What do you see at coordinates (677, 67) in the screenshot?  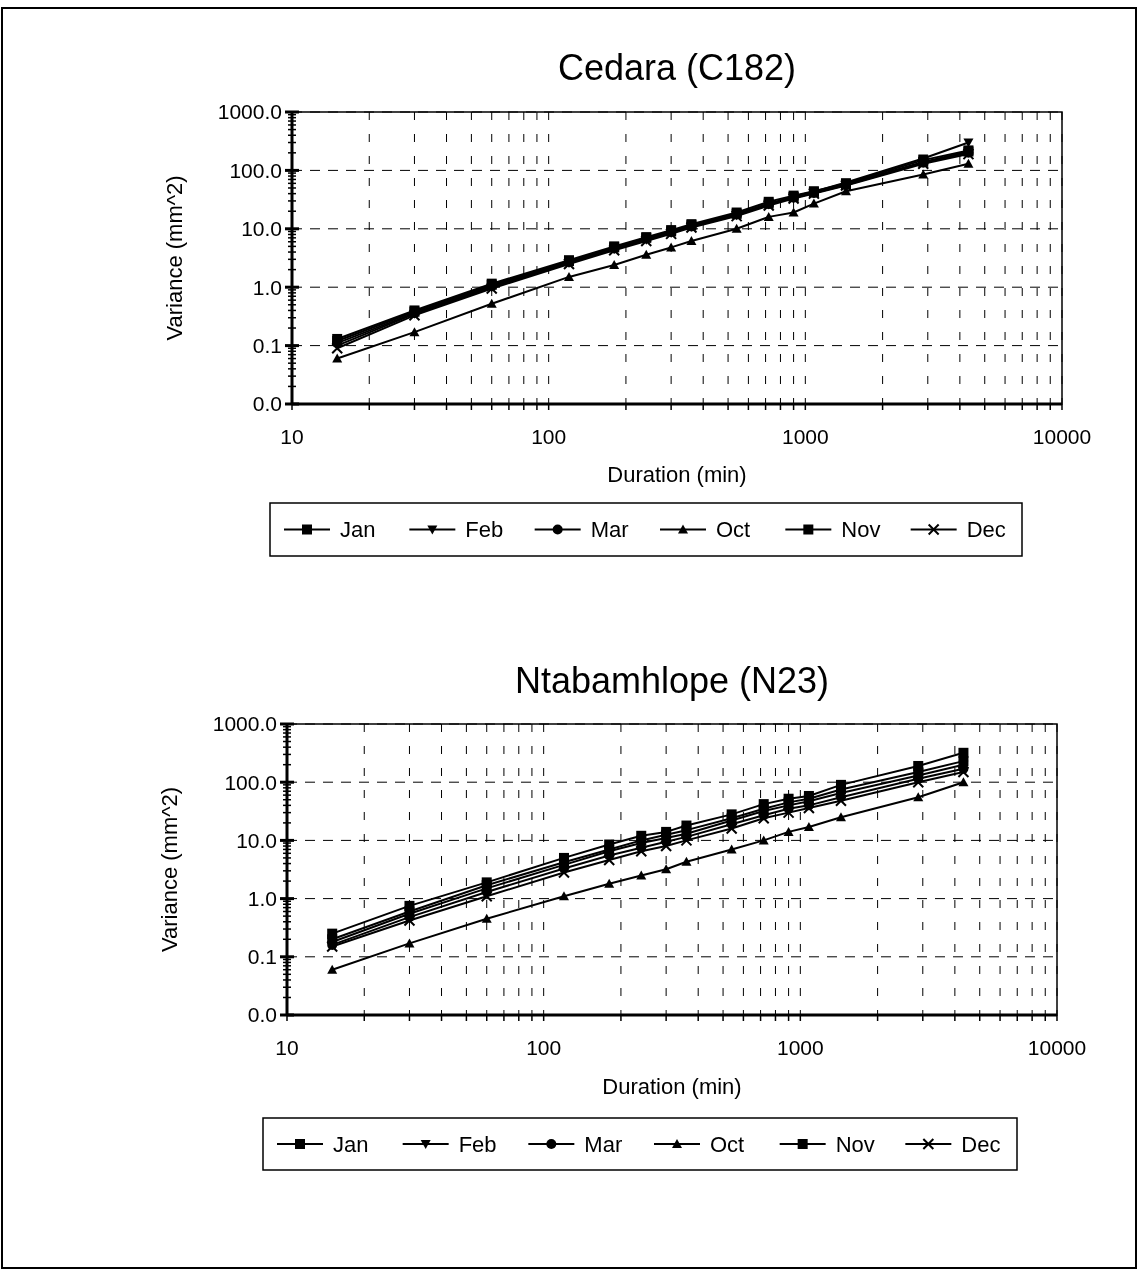 I see `chart-title: Cedara (C182)` at bounding box center [677, 67].